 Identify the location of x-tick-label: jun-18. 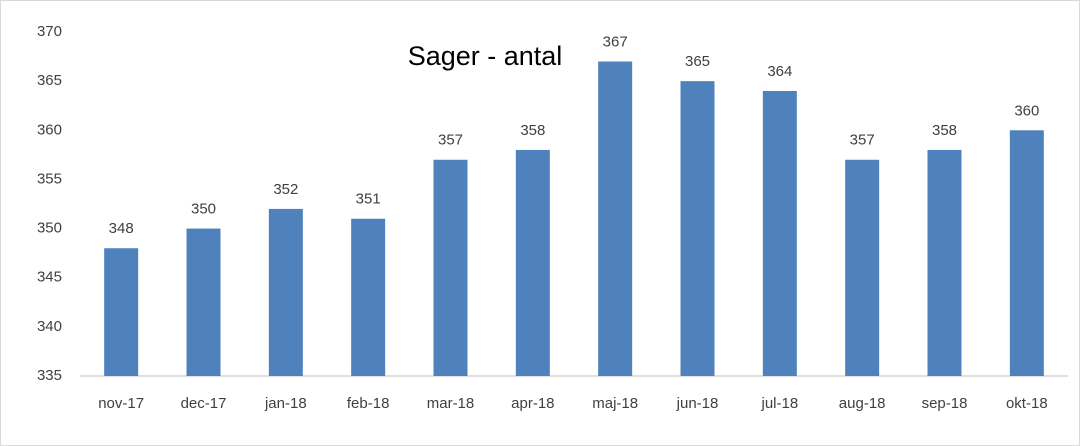
(697, 403).